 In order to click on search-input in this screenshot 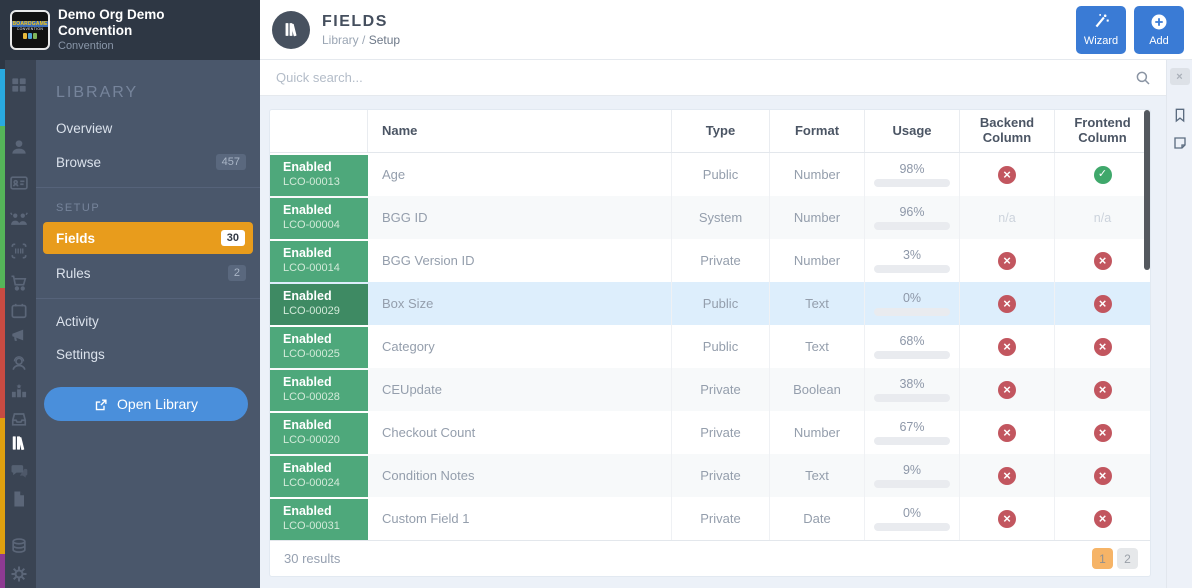, I will do `click(705, 77)`.